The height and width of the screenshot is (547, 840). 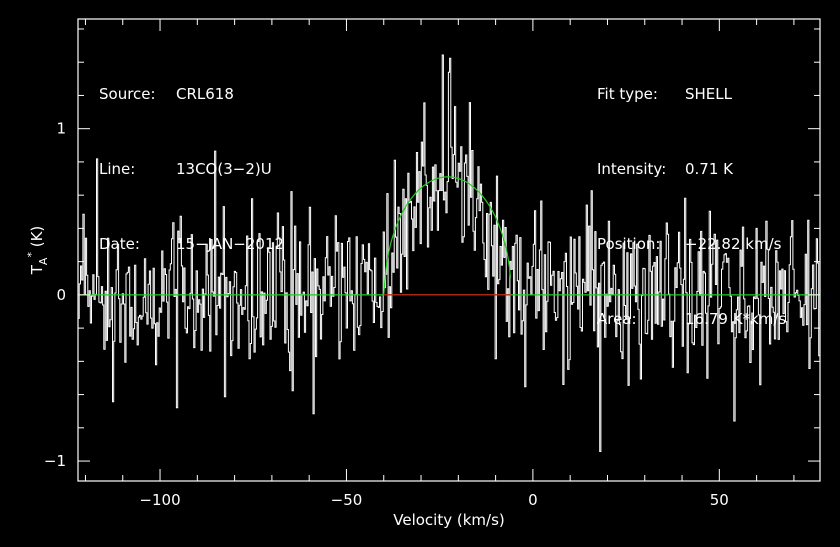 I want to click on source-row: Source: CRL618, so click(x=191, y=94).